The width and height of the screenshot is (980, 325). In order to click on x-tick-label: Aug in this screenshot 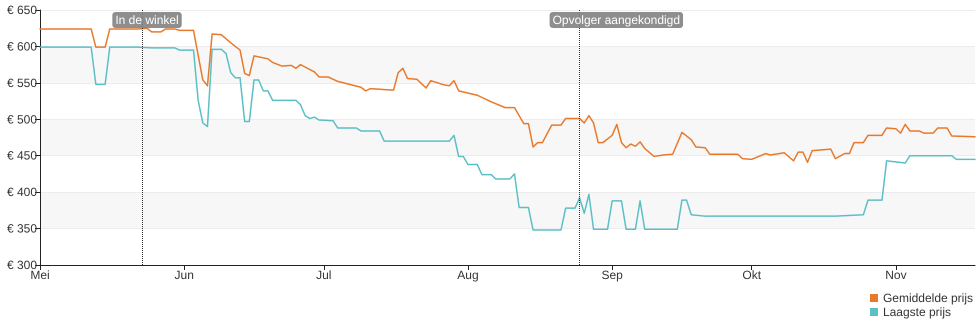, I will do `click(468, 275)`.